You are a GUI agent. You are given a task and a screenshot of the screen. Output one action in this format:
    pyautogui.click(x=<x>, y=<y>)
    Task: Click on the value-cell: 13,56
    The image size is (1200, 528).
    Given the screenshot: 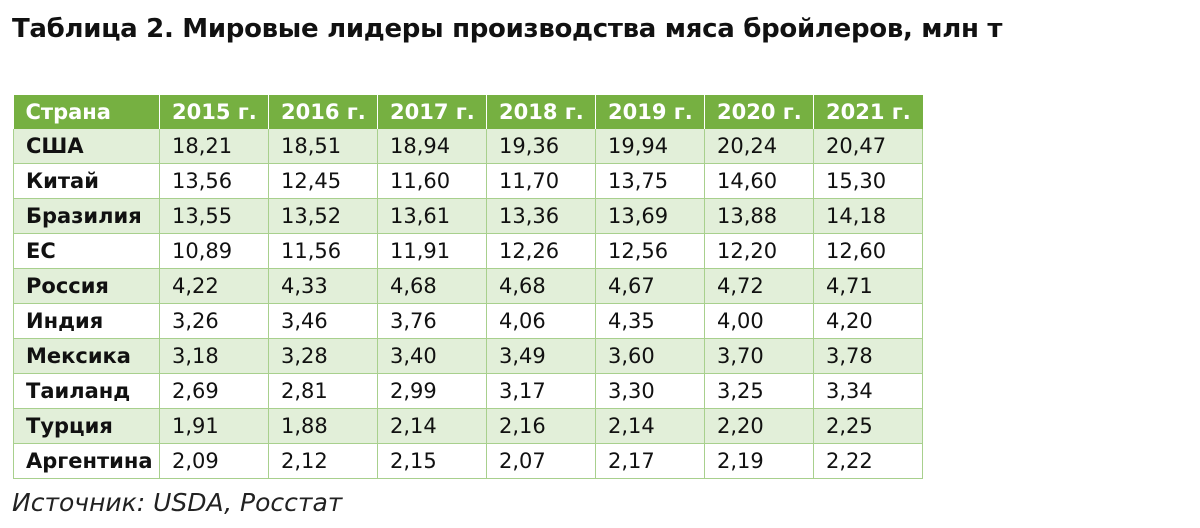 What is the action you would take?
    pyautogui.click(x=214, y=181)
    